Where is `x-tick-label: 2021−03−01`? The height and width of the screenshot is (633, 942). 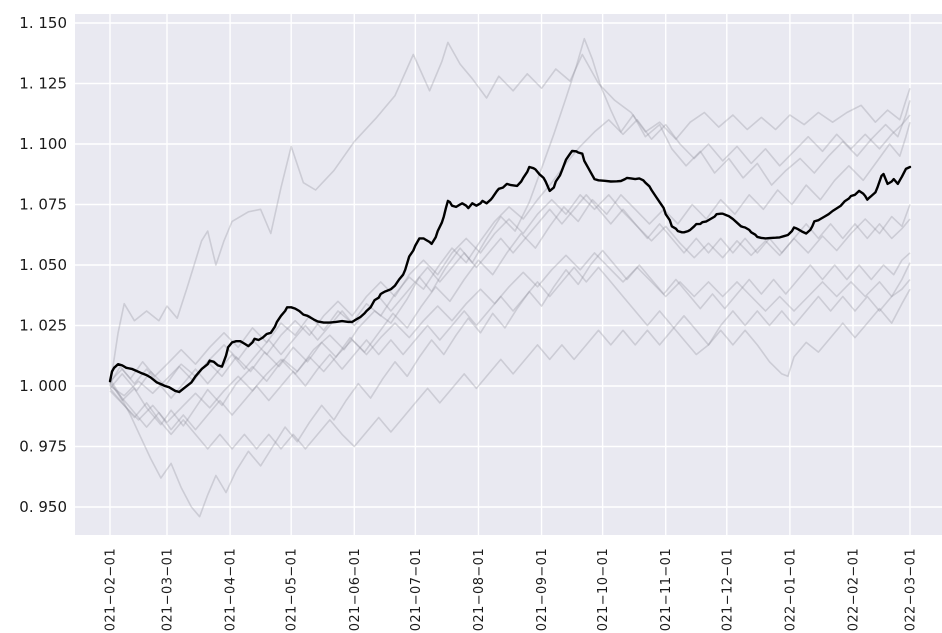
x-tick-label: 2021−03−01 is located at coordinates (167, 590).